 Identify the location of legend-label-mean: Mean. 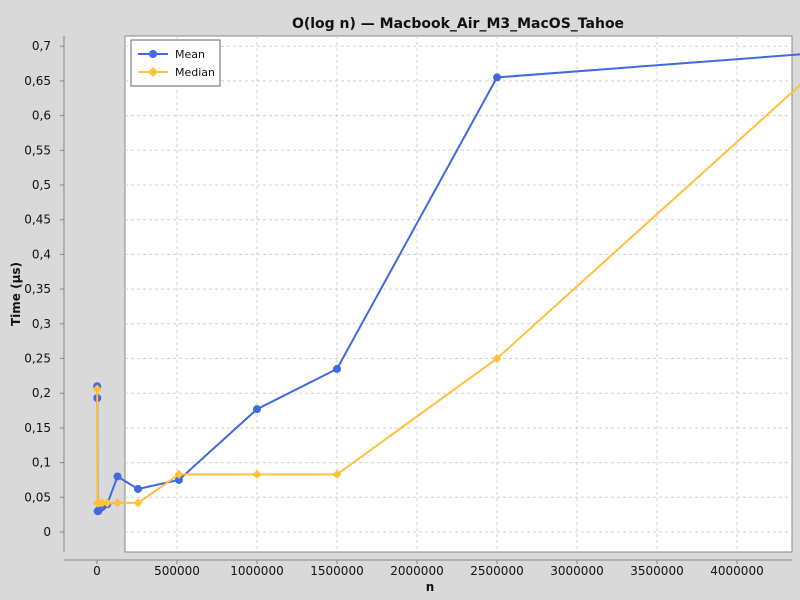
(190, 54).